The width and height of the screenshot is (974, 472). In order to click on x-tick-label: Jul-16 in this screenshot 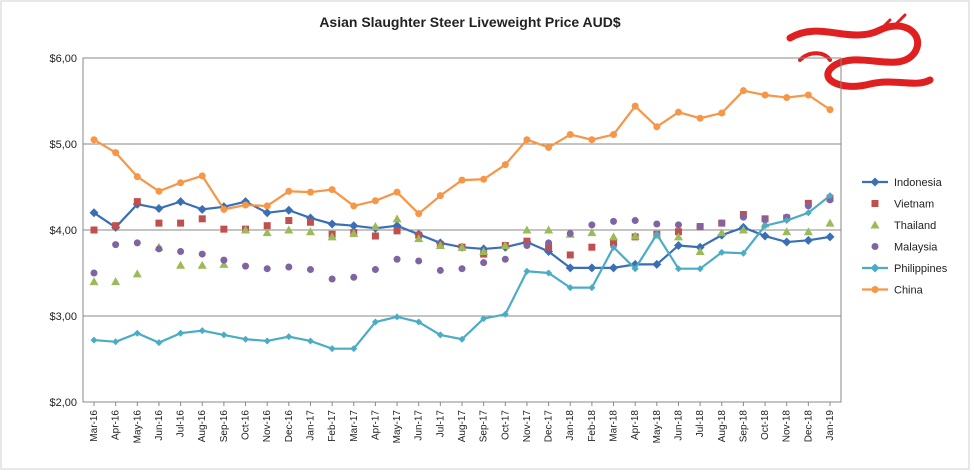, I will do `click(181, 424)`.